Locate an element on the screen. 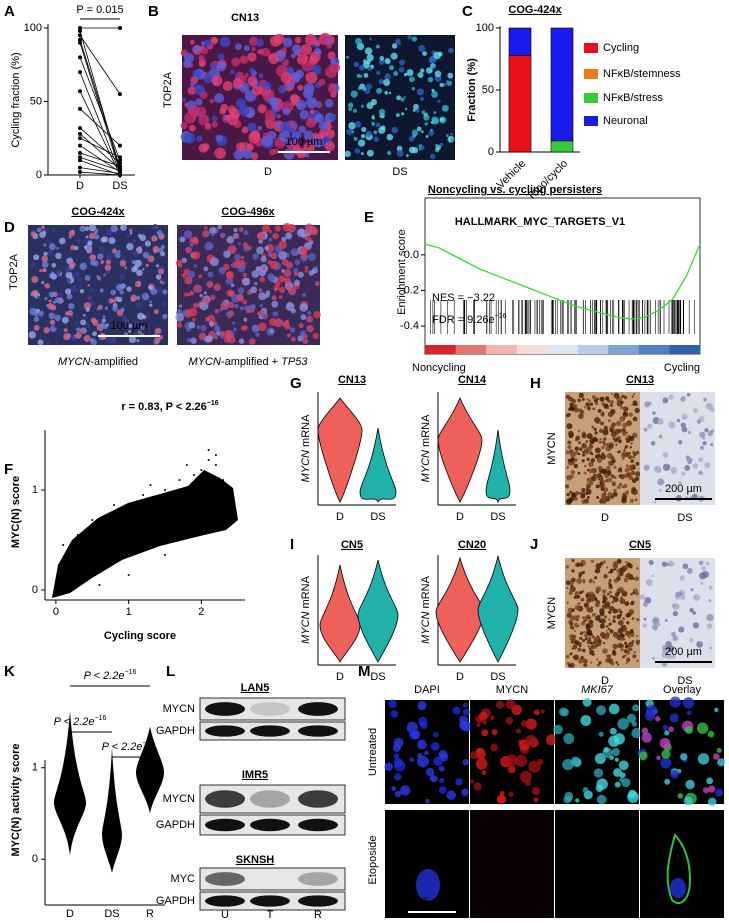  blot-band is located at coordinates (225, 901).